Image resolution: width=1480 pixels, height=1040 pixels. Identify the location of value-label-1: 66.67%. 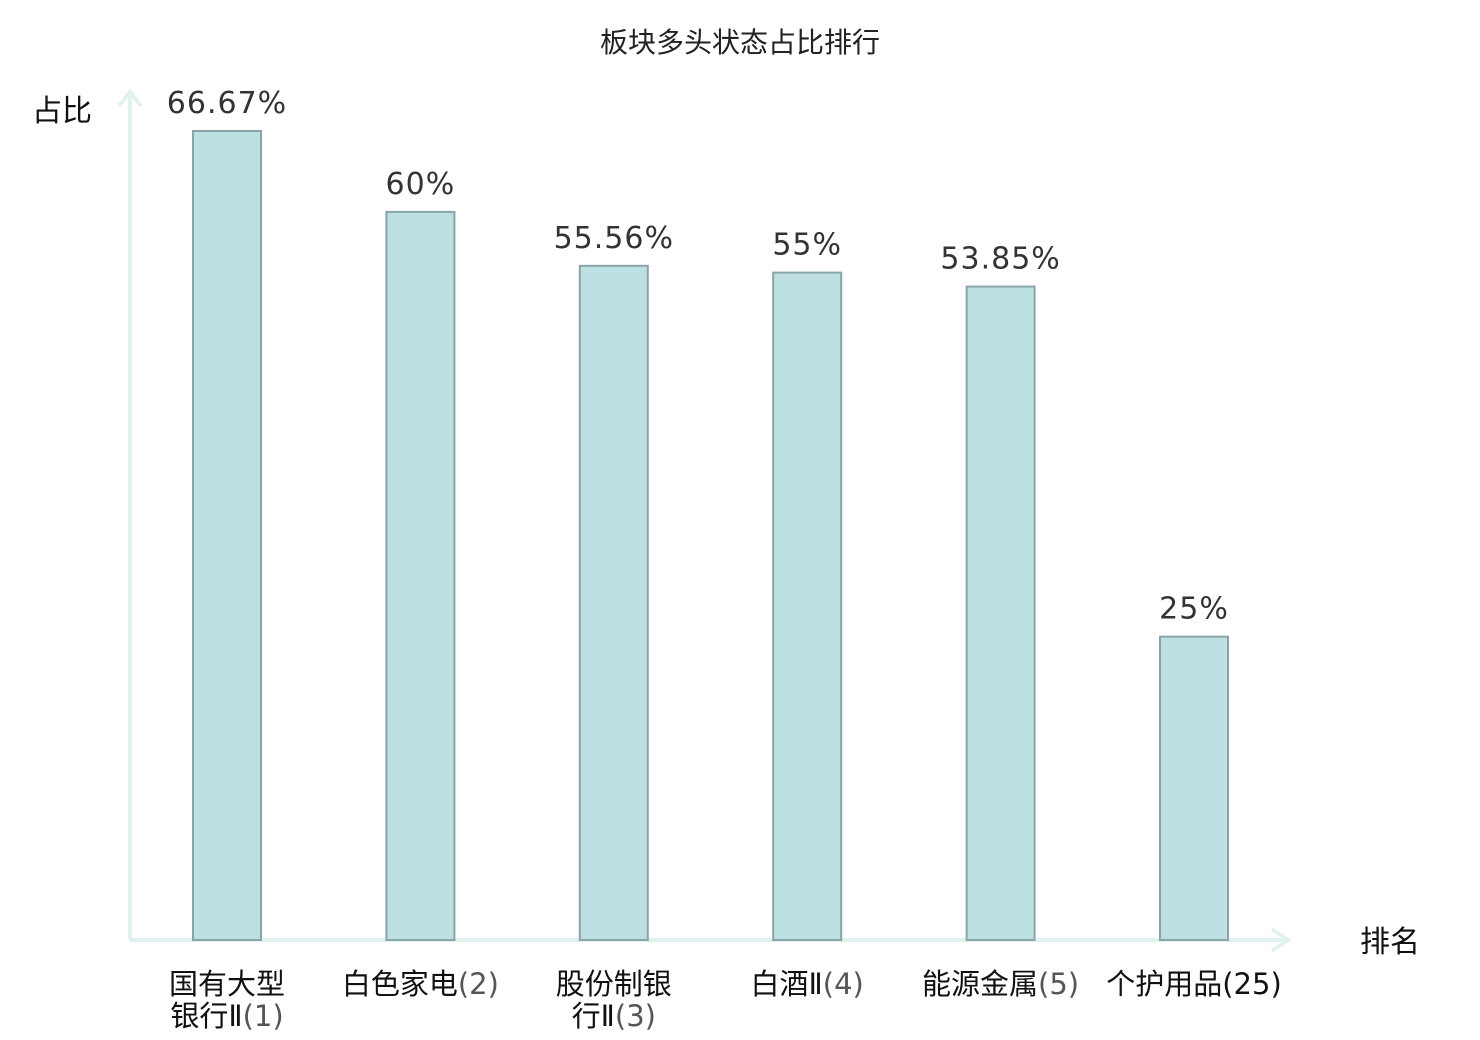
(227, 103).